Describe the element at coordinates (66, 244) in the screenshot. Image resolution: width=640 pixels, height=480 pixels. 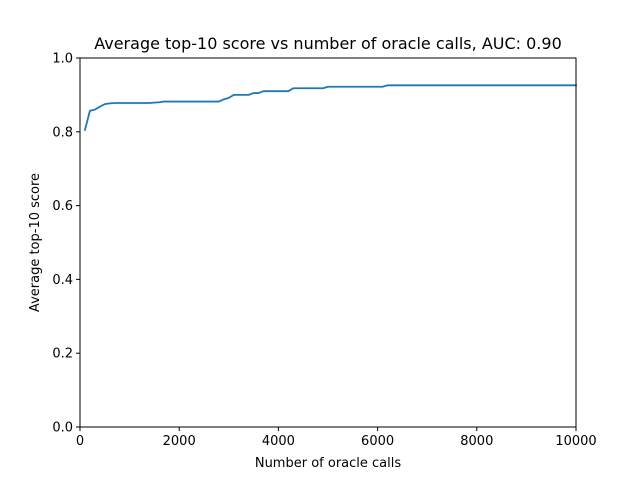
I see `y-axis-ticks: 0.0 0.2 0.4 0.6 0.8 1.0` at that location.